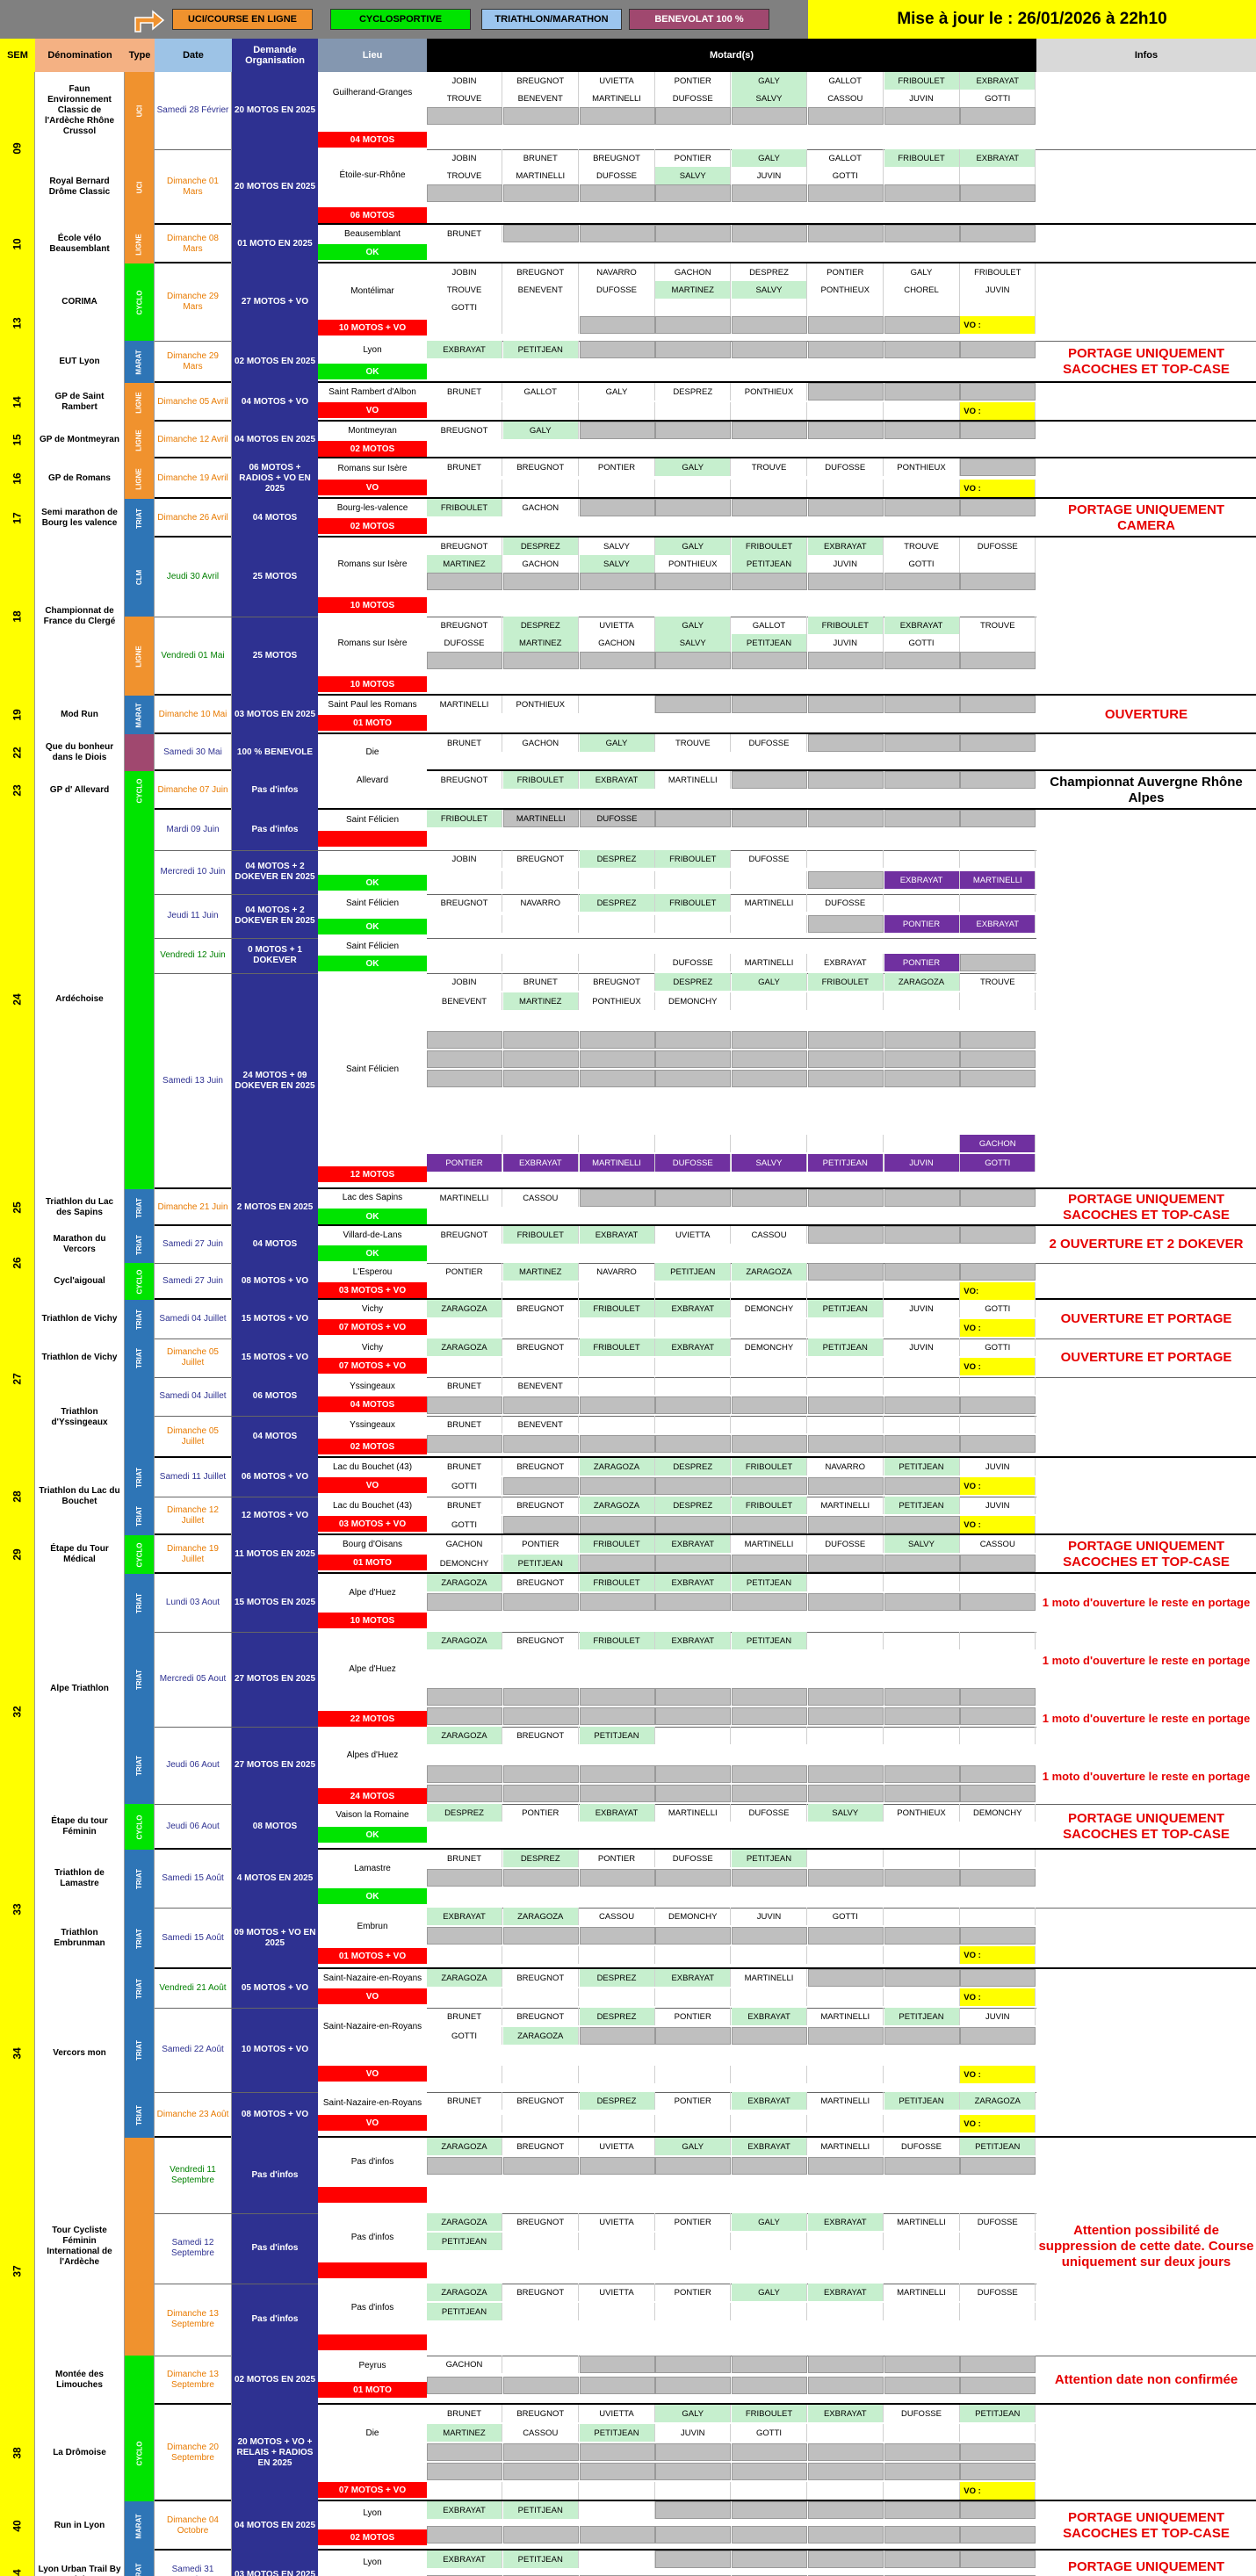 Image resolution: width=1256 pixels, height=2576 pixels. What do you see at coordinates (540, 643) in the screenshot?
I see `motard-cell: MARTINEZ` at bounding box center [540, 643].